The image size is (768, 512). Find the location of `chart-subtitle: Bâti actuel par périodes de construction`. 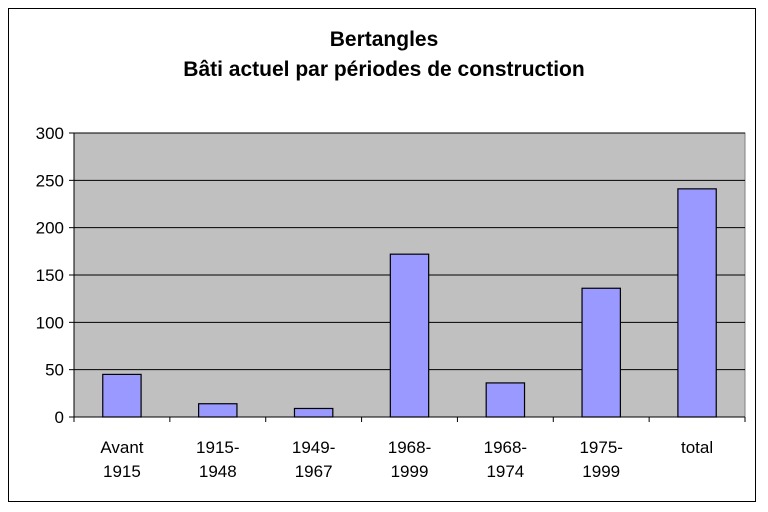

chart-subtitle: Bâti actuel par périodes de construction is located at coordinates (384, 69).